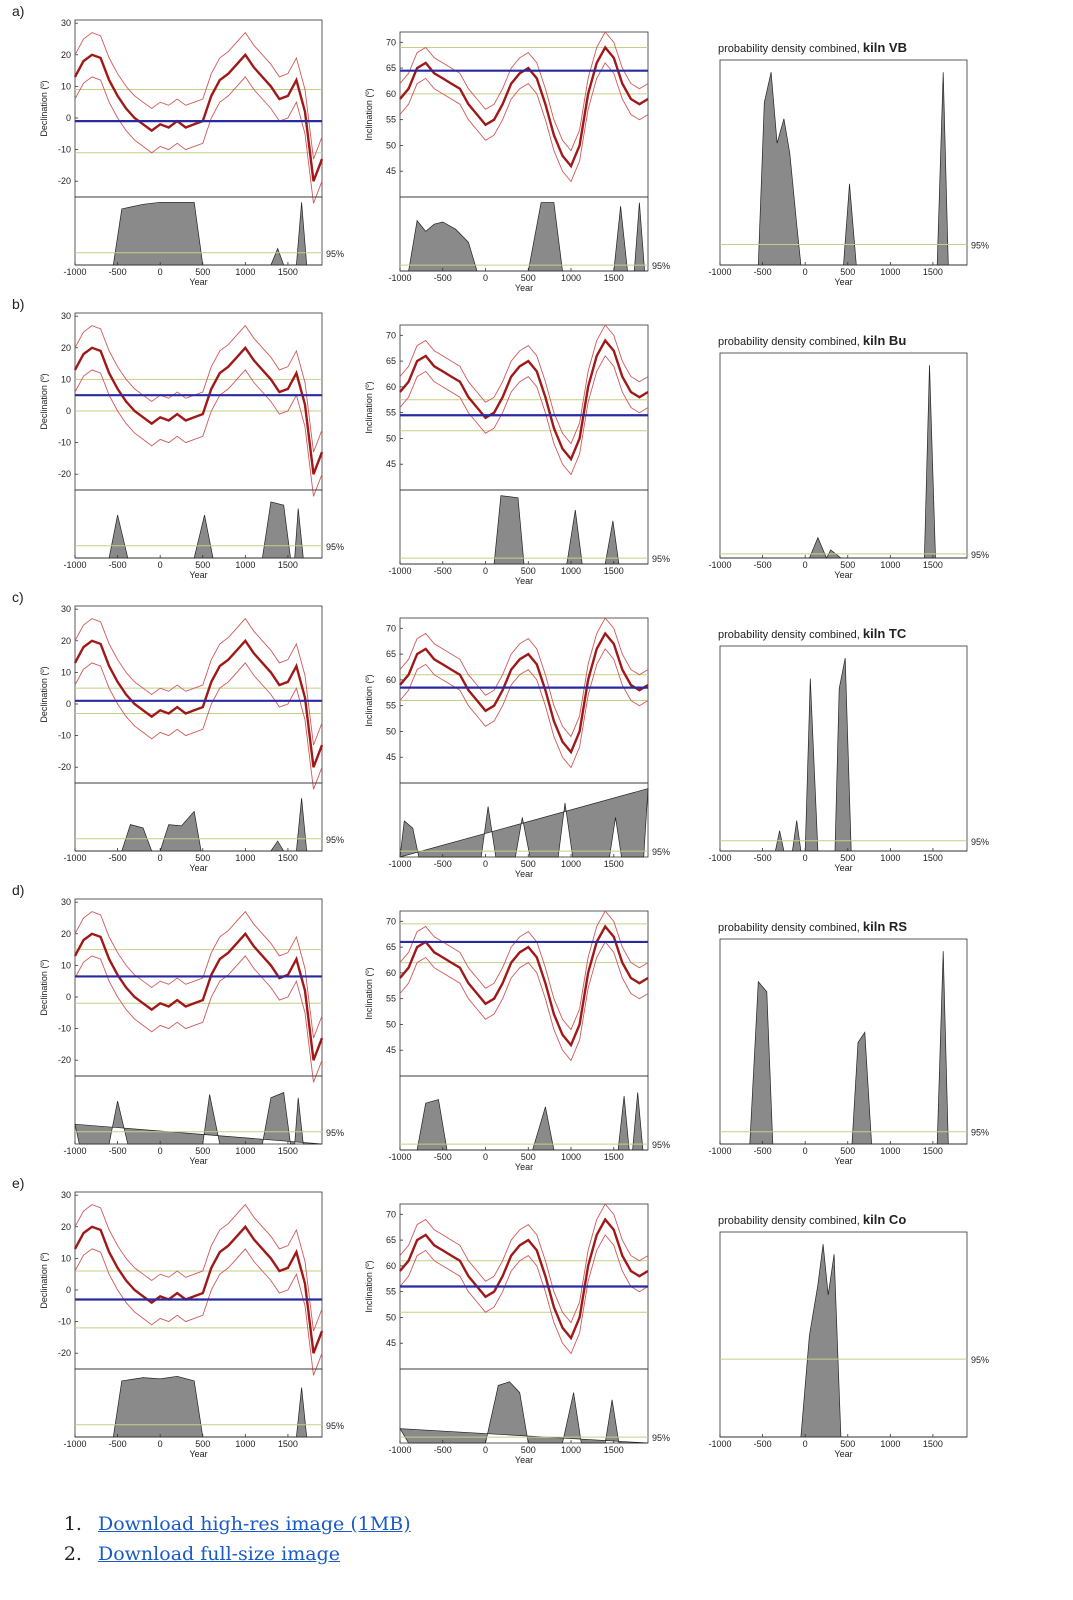  Describe the element at coordinates (254, 1524) in the screenshot. I see `download-highres-link: Download high-res image (1MB)` at that location.